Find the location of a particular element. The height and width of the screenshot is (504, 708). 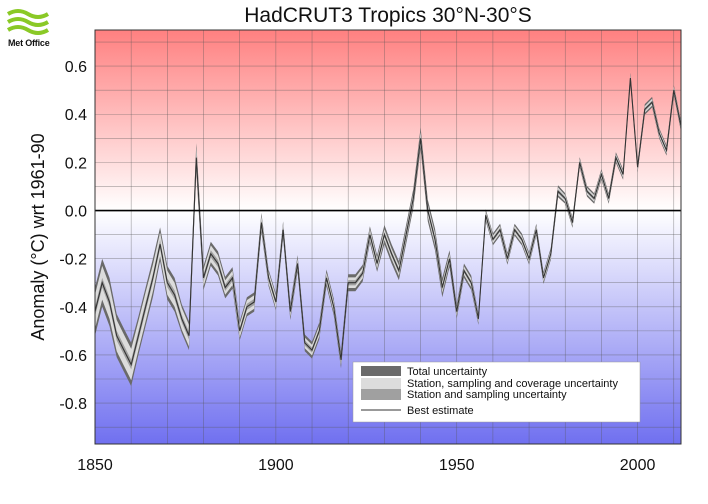

y-axis-label: Anomaly (°C) wrt 1961-90 is located at coordinates (38, 236).